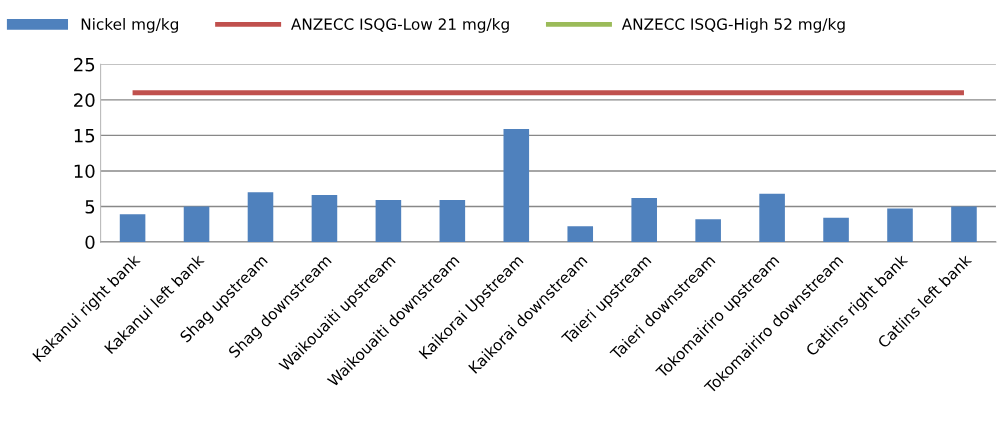 This screenshot has height=444, width=1006. I want to click on legend-label: Nickel mg/kg, so click(129, 25).